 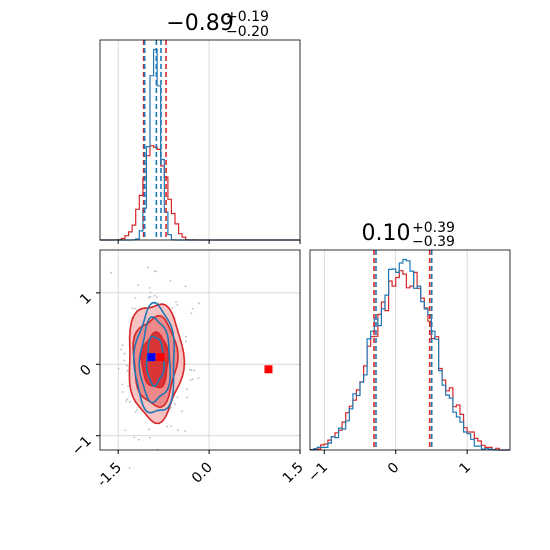 I want to click on y-tick-label: 1, so click(x=86, y=299).